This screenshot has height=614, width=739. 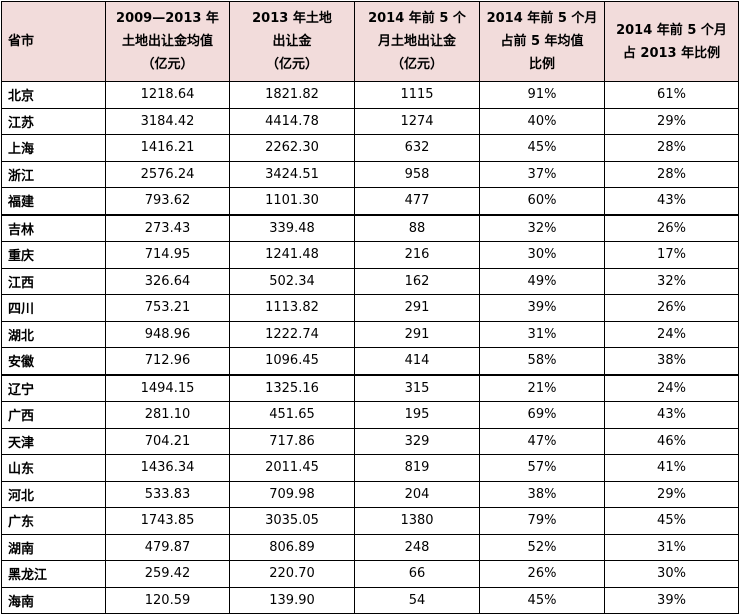 I want to click on table-row: 山东 1436.34 2011.45 819 57% 41%, so click(x=370, y=468).